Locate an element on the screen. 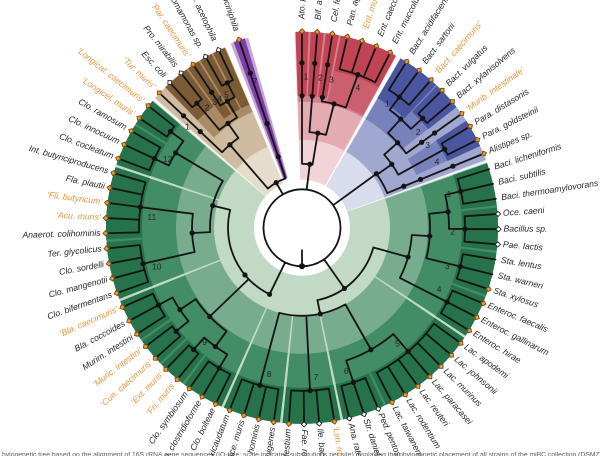  svg-text: 9 is located at coordinates (204, 342).